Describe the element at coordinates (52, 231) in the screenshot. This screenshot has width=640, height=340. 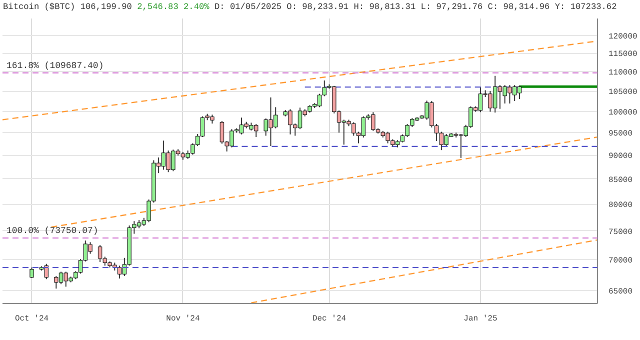
I see `ref-line-label: 100.0% (73750.07)` at that location.